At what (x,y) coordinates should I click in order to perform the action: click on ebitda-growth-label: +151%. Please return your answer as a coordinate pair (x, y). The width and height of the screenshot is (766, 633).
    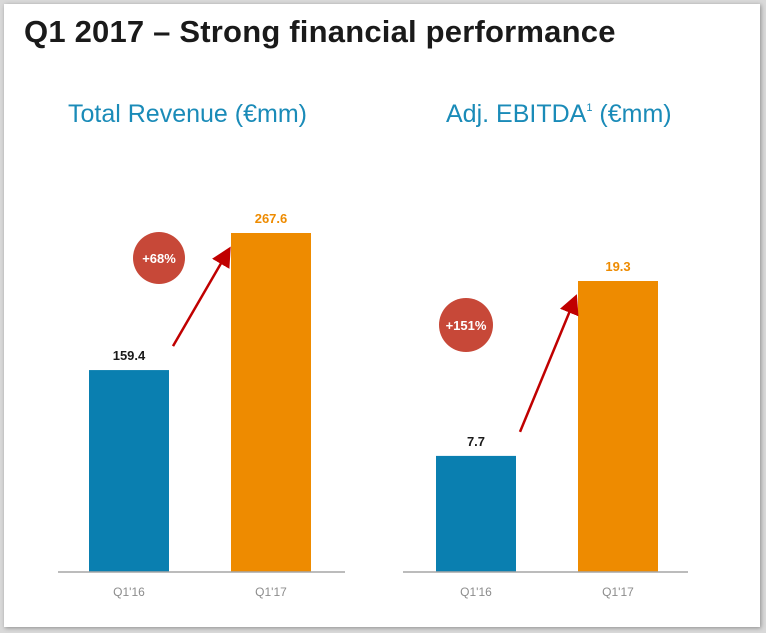
    Looking at the image, I should click on (466, 325).